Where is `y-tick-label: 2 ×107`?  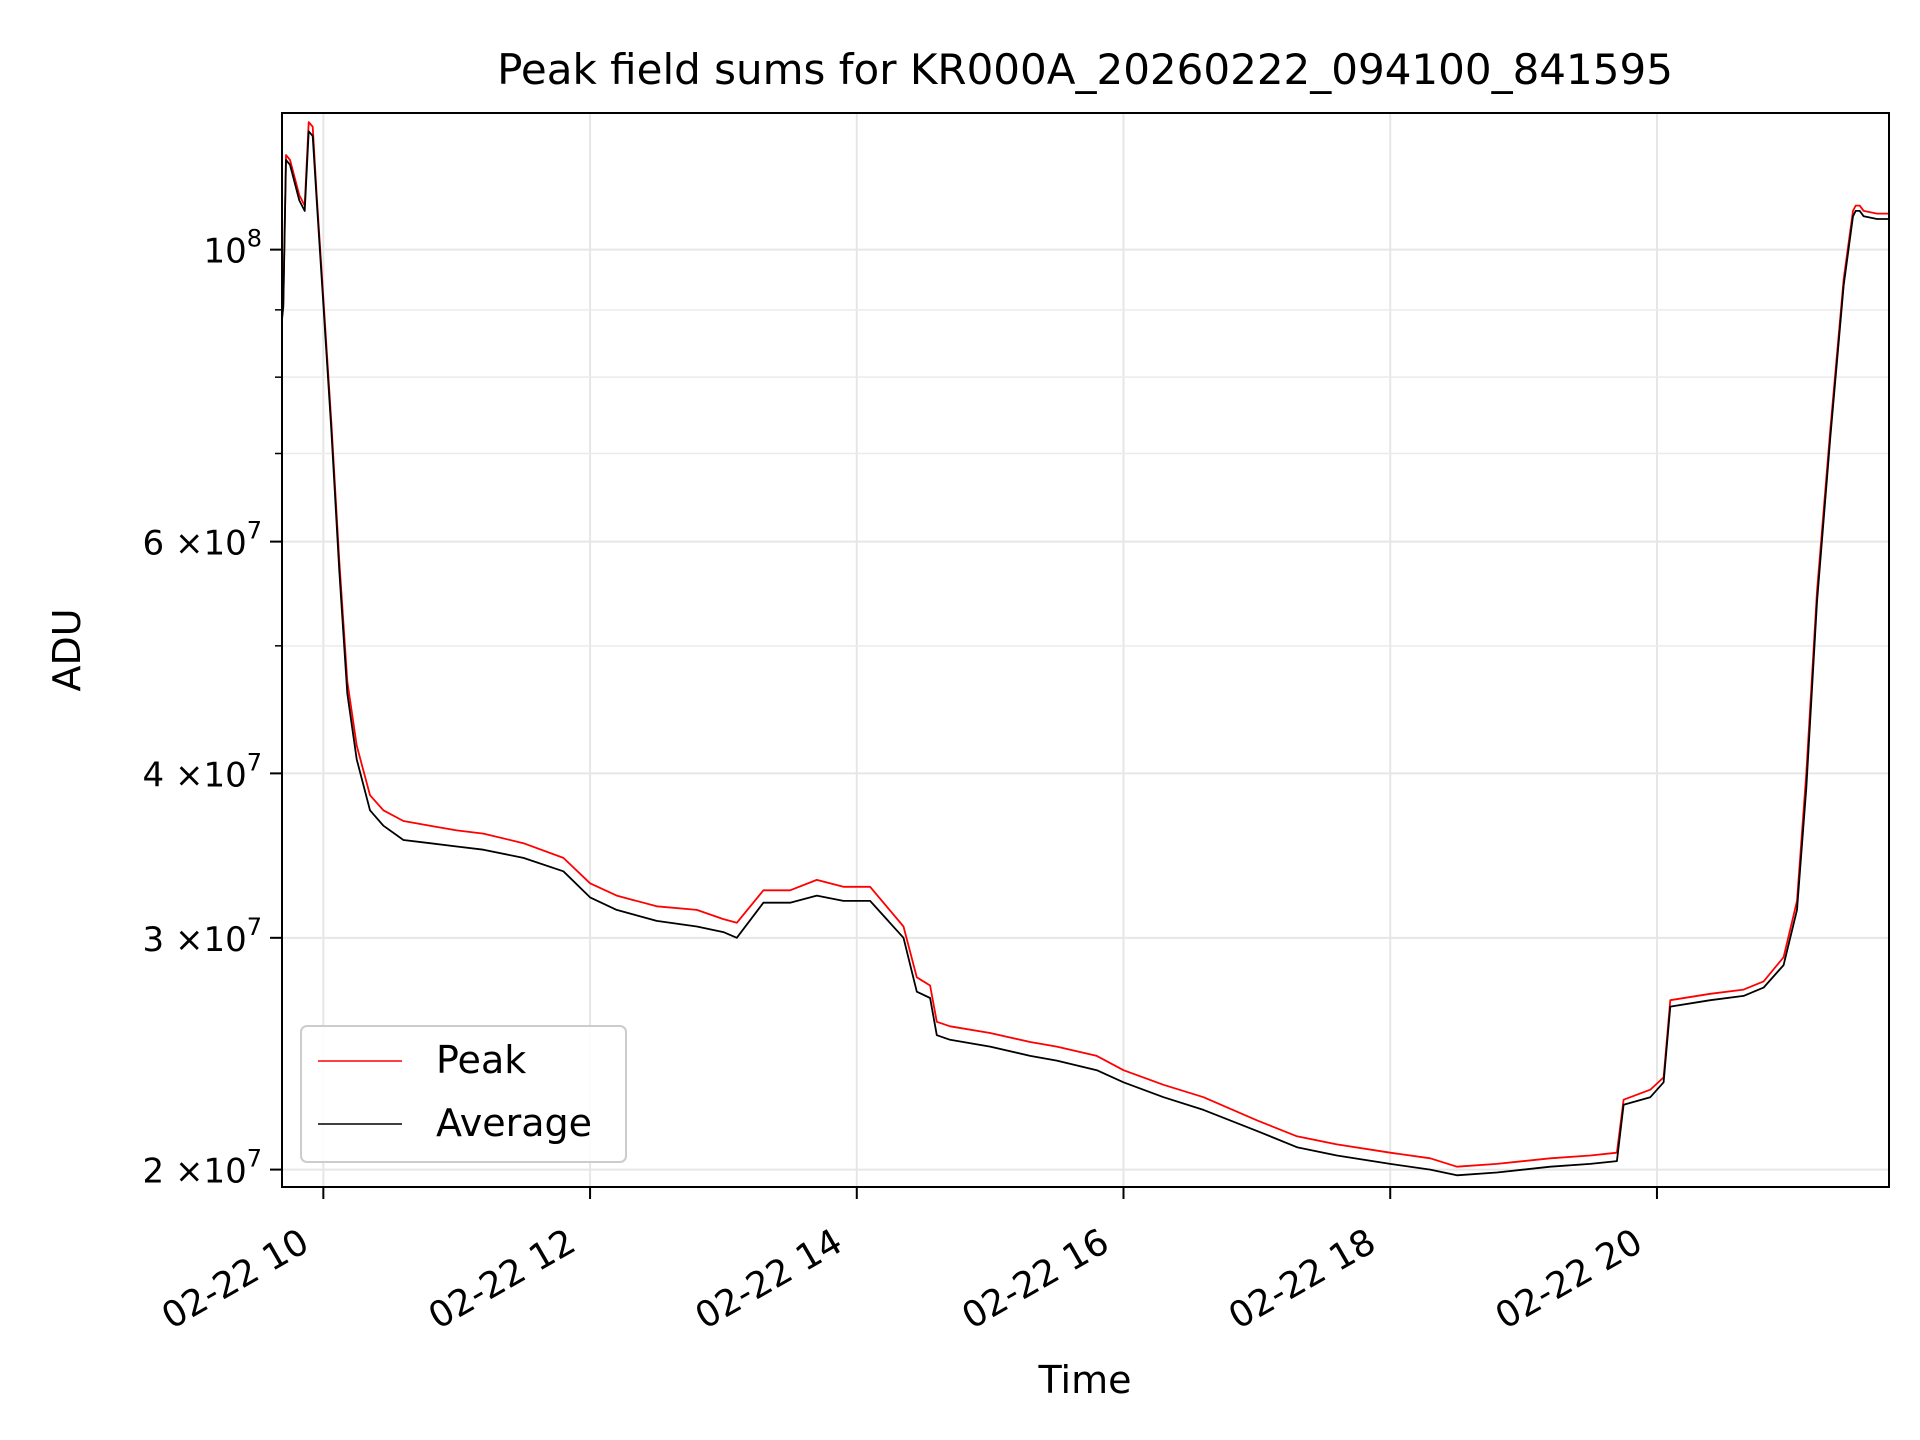 y-tick-label: 2 ×107 is located at coordinates (203, 1168).